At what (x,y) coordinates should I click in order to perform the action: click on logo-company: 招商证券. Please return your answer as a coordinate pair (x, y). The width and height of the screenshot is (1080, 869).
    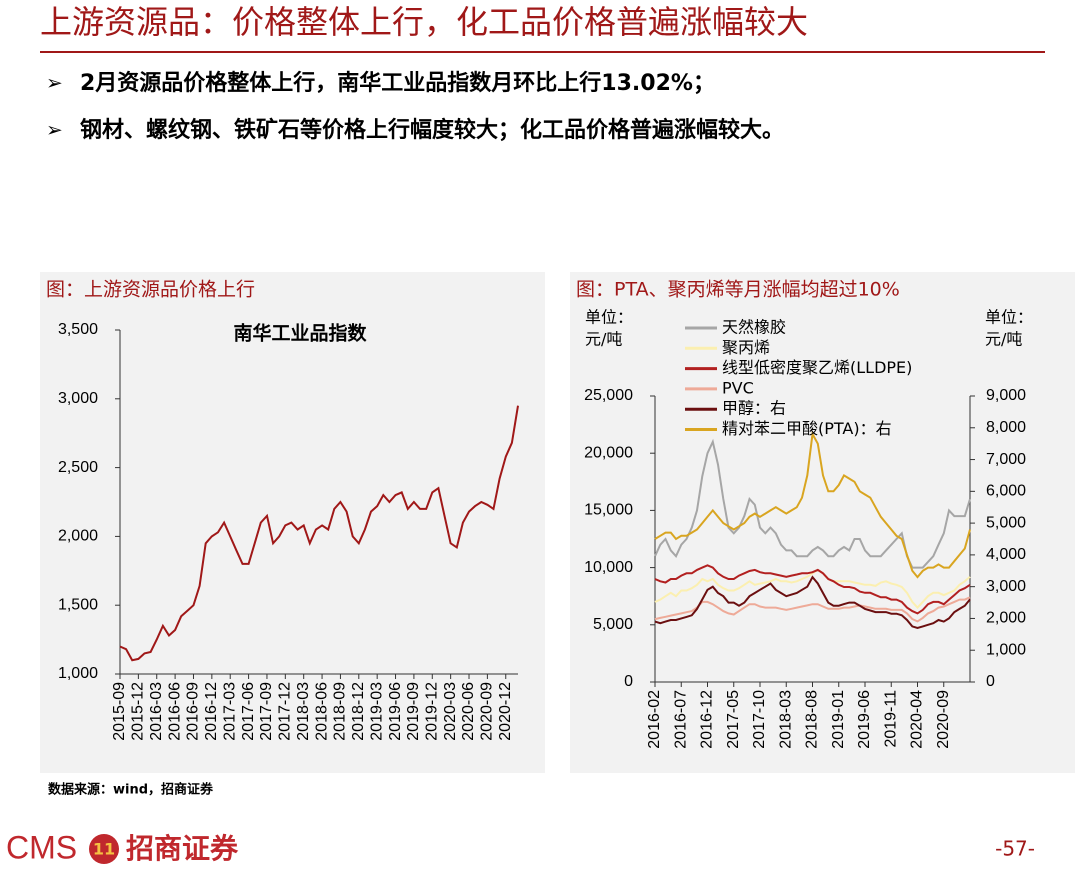
    Looking at the image, I should click on (182, 848).